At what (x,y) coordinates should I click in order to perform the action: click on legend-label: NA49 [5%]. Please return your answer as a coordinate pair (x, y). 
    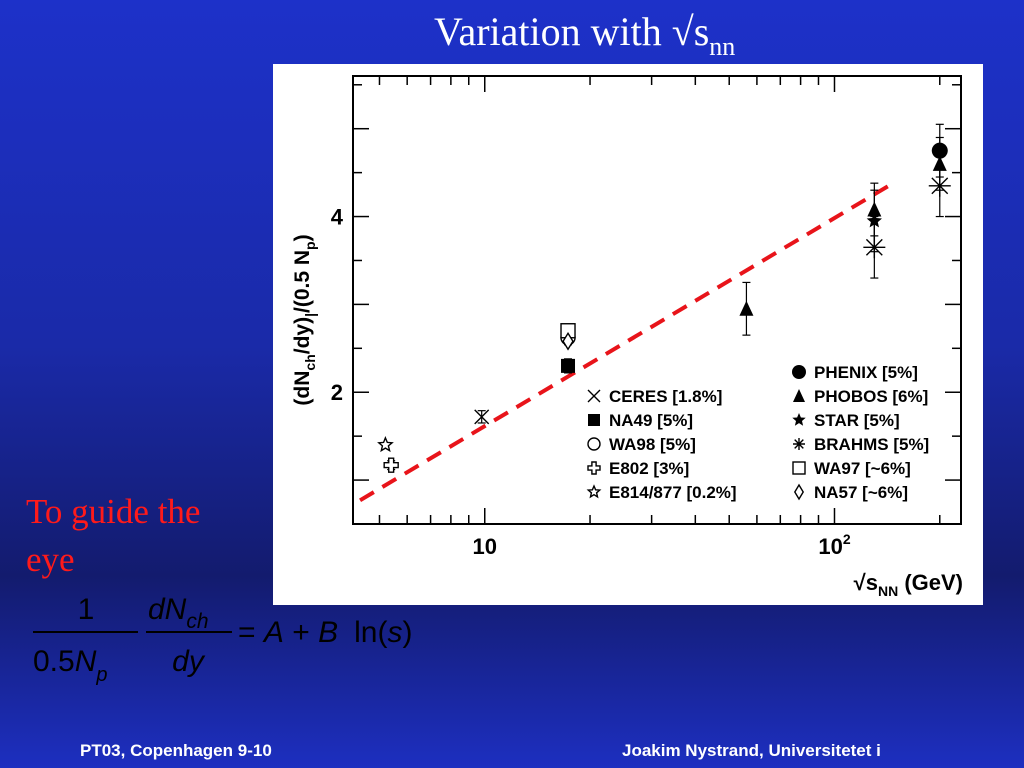
    Looking at the image, I should click on (651, 420).